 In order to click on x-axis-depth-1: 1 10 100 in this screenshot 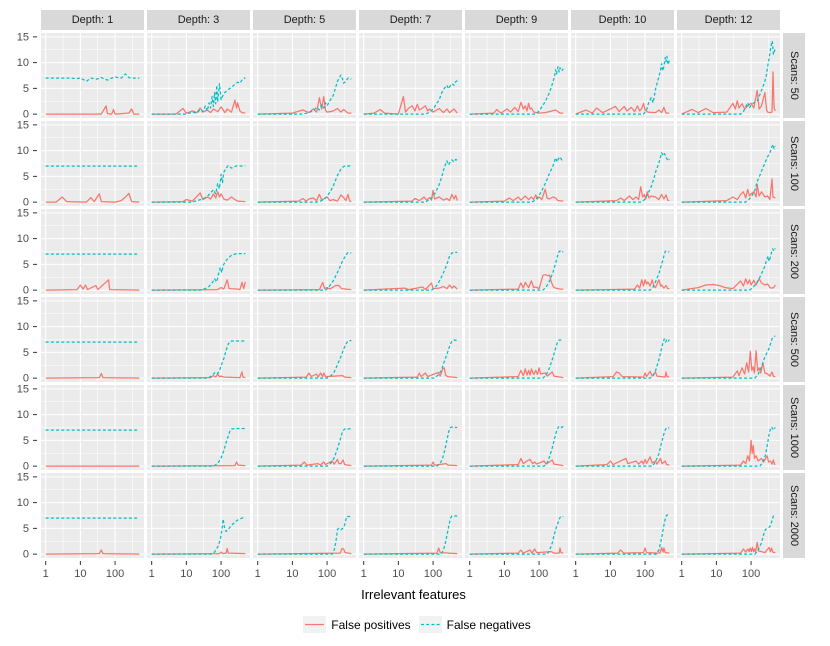, I will do `click(92, 573)`.